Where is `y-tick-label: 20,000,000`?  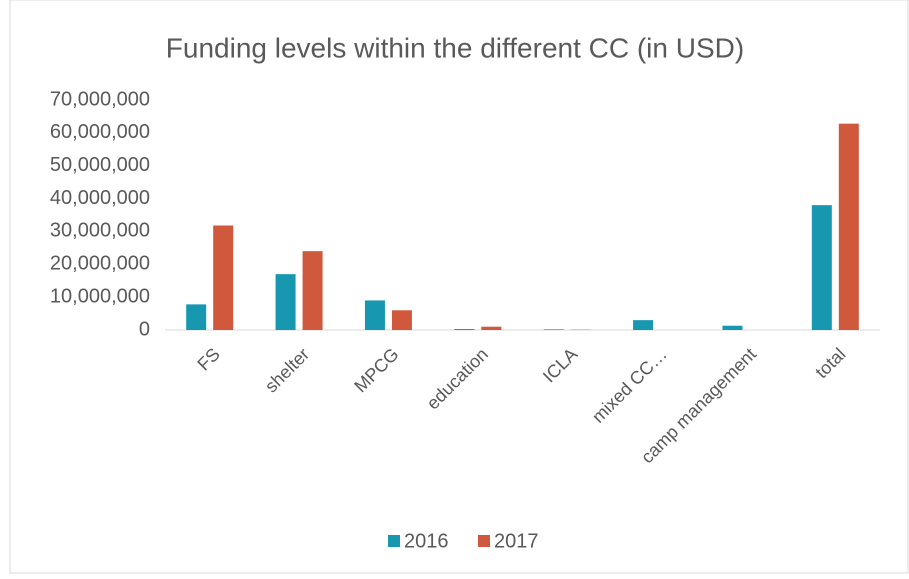
y-tick-label: 20,000,000 is located at coordinates (100, 264).